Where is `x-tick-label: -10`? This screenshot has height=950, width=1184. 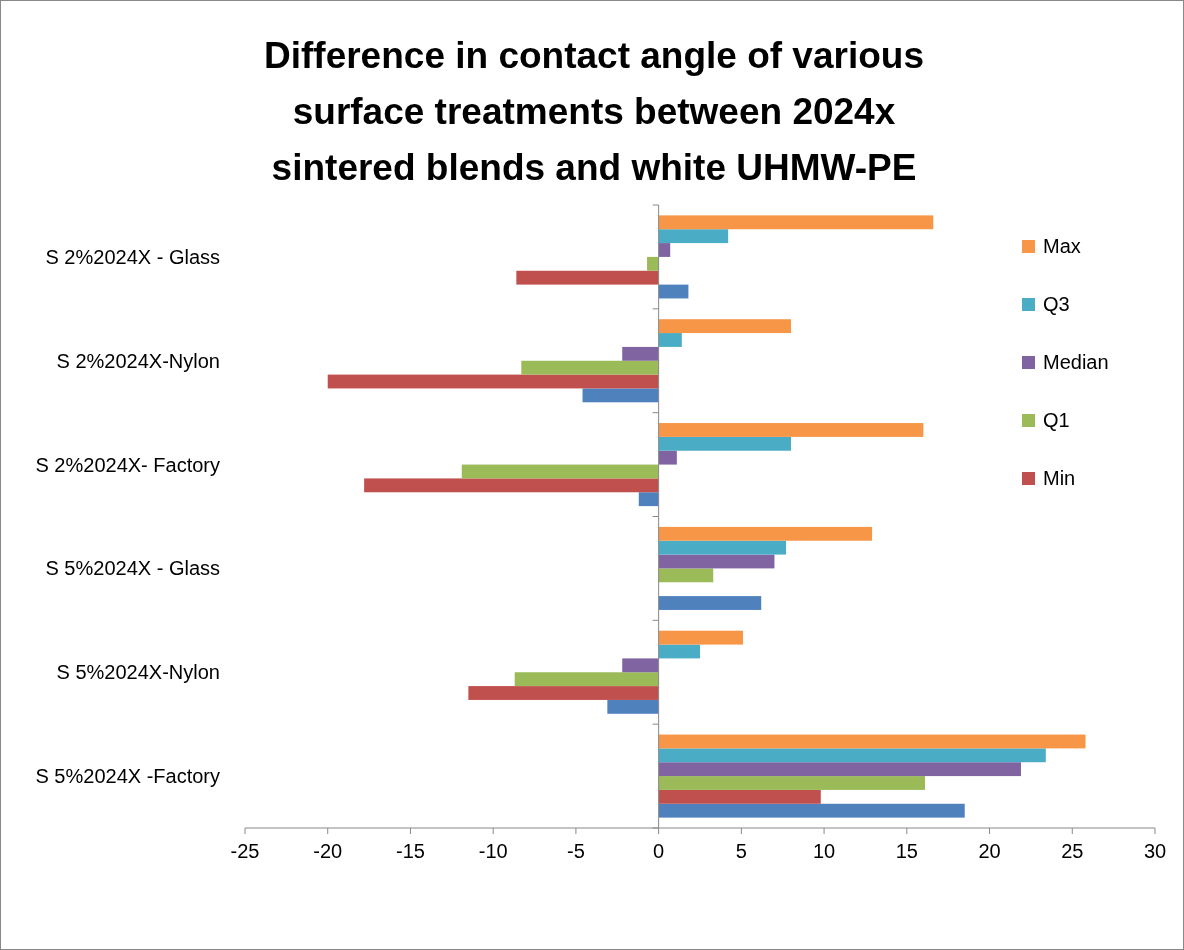
x-tick-label: -10 is located at coordinates (493, 851).